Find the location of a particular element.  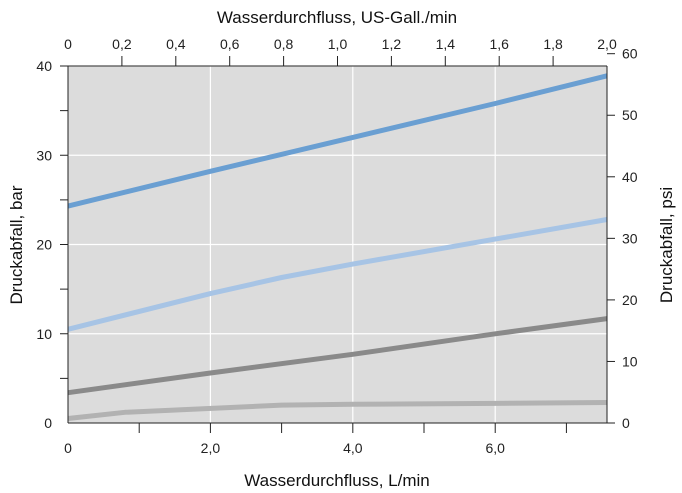

top-tick-label: 0,2 is located at coordinates (122, 44).